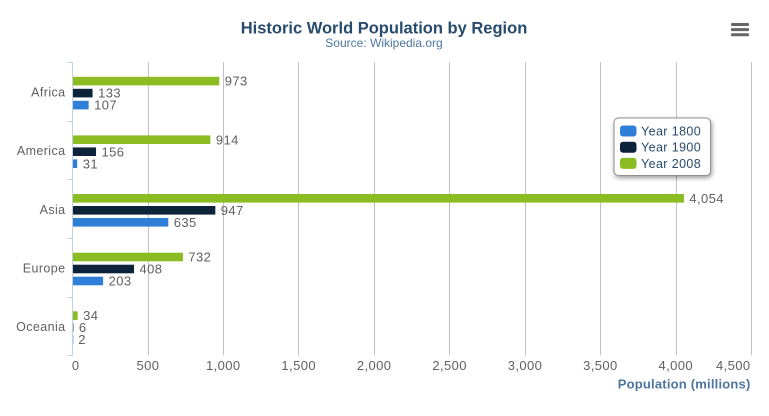  What do you see at coordinates (684, 384) in the screenshot?
I see `svg-text: Population (millions)` at bounding box center [684, 384].